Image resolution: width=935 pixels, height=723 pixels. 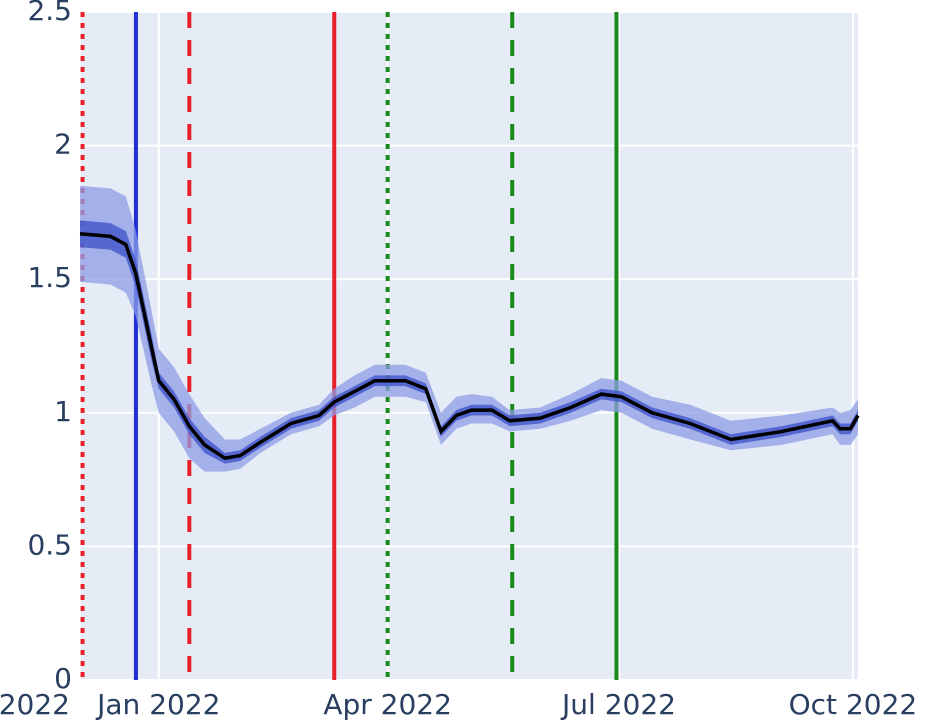 I want to click on y-tick-label: 0.5, so click(x=49, y=544).